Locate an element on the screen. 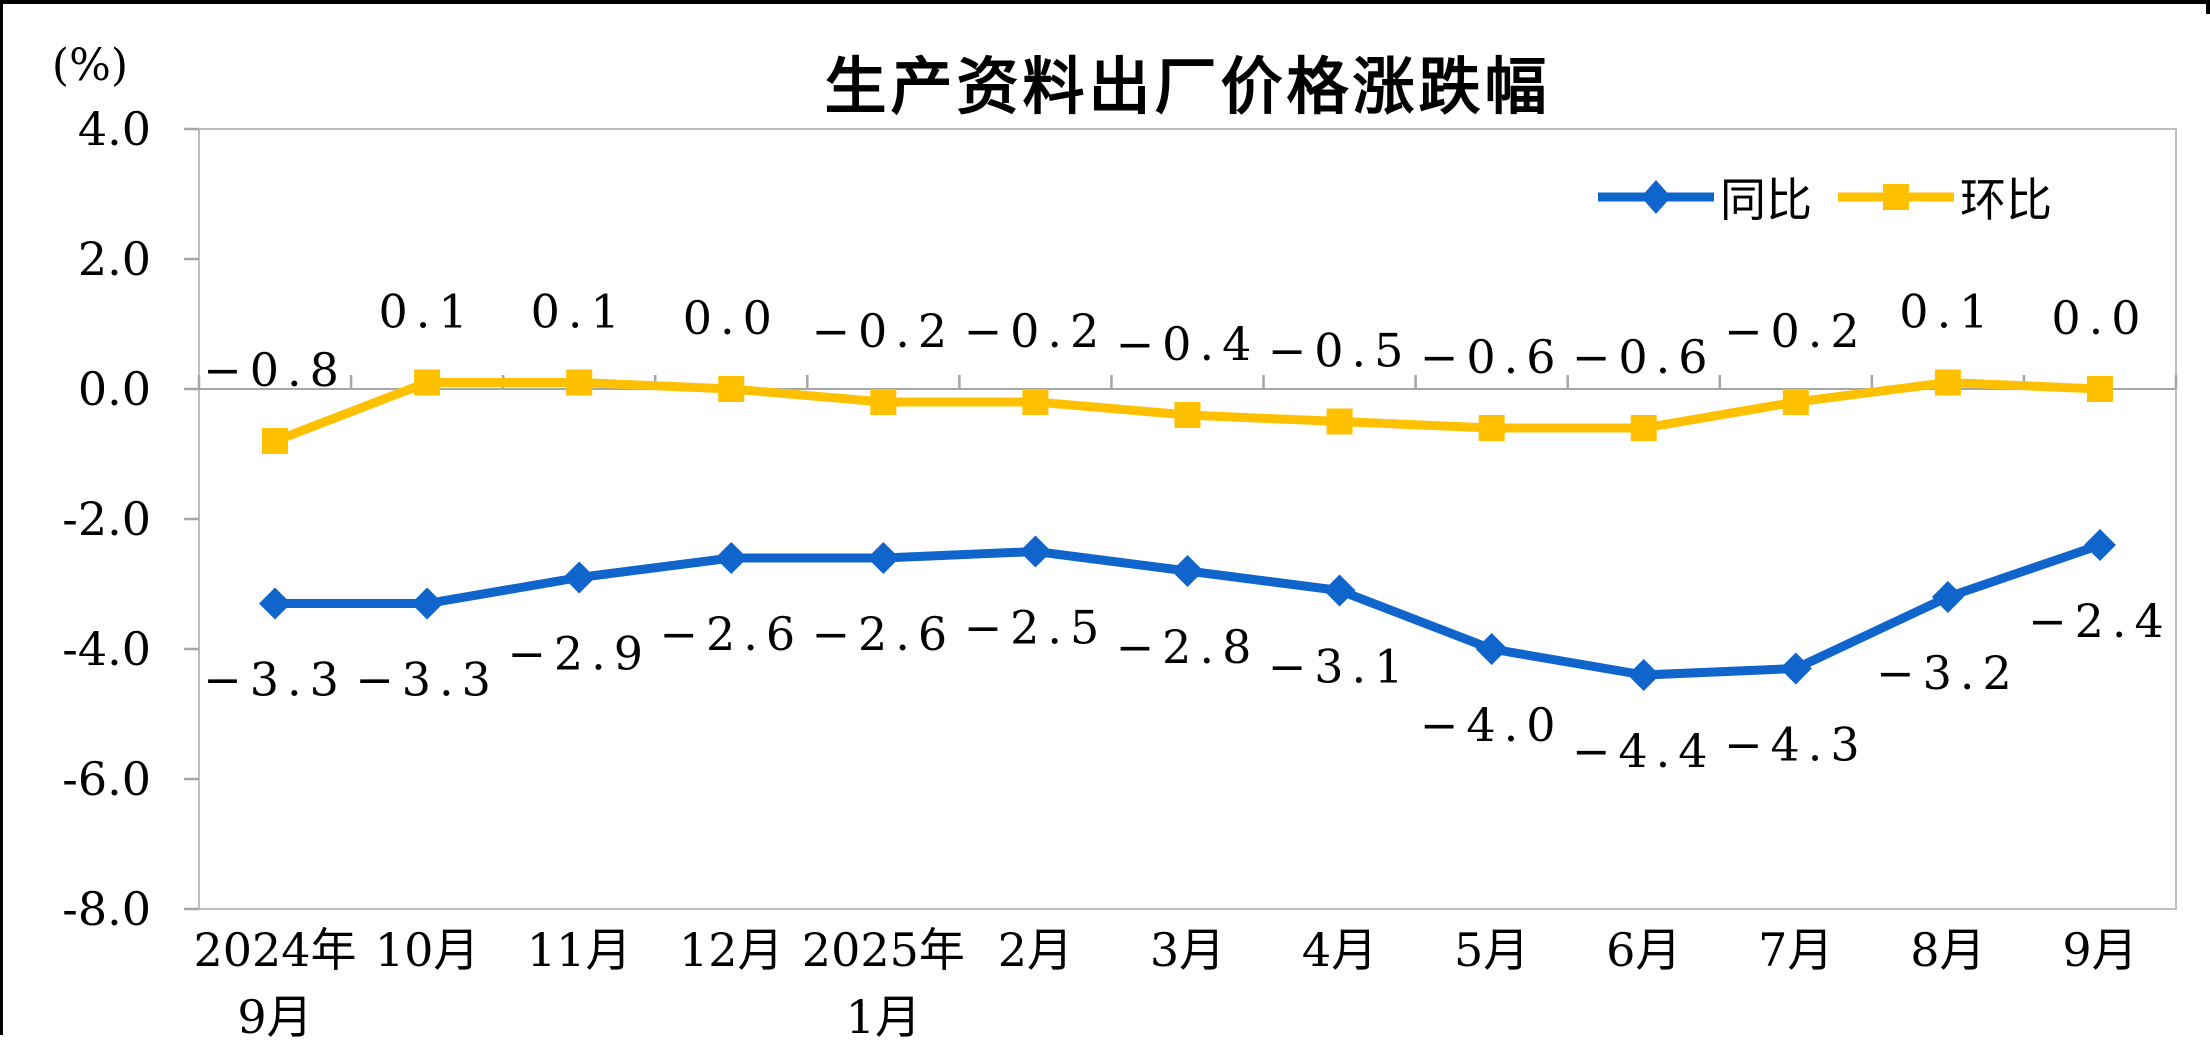 Image resolution: width=2210 pixels, height=1060 pixels. data-label-yoy: −4.4 is located at coordinates (1644, 751).